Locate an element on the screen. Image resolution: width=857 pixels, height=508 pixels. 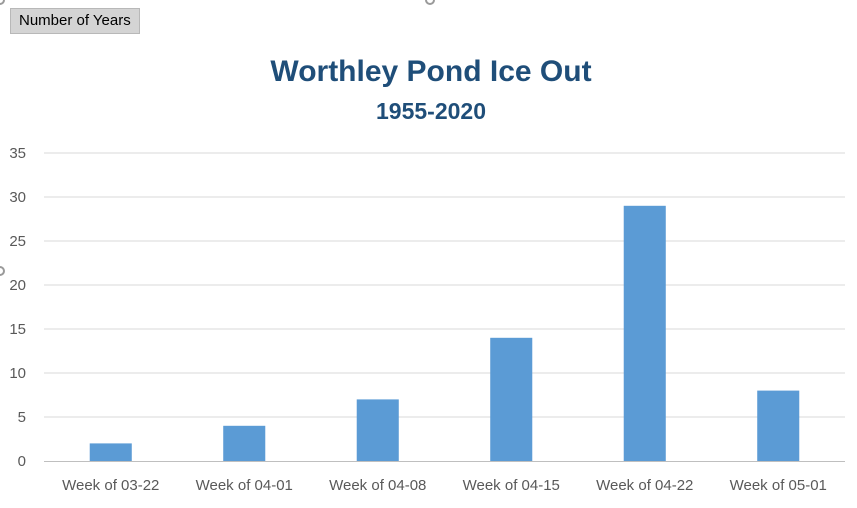
x-category-label-3: Week of 04-08 is located at coordinates (377, 485).